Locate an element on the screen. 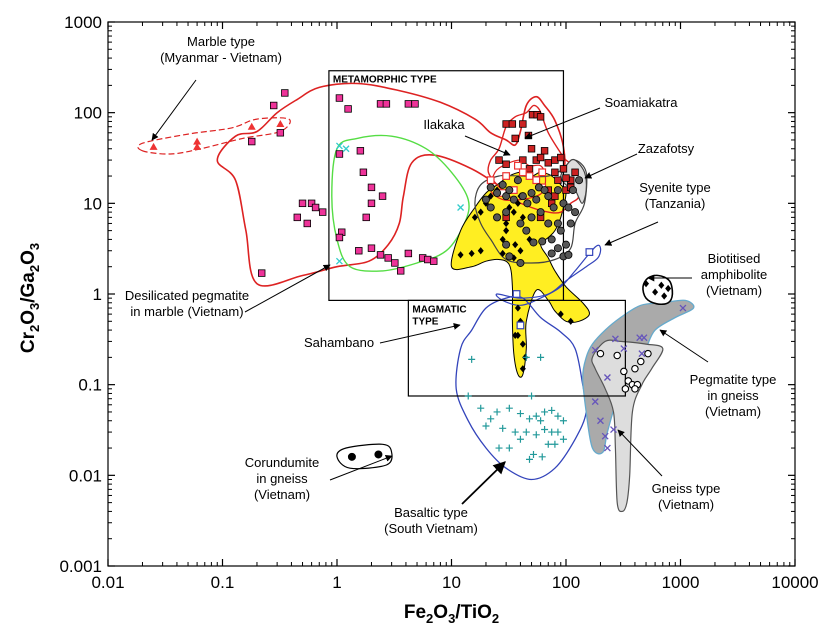 This screenshot has height=628, width=833. syenite-type-series is located at coordinates (553, 289).